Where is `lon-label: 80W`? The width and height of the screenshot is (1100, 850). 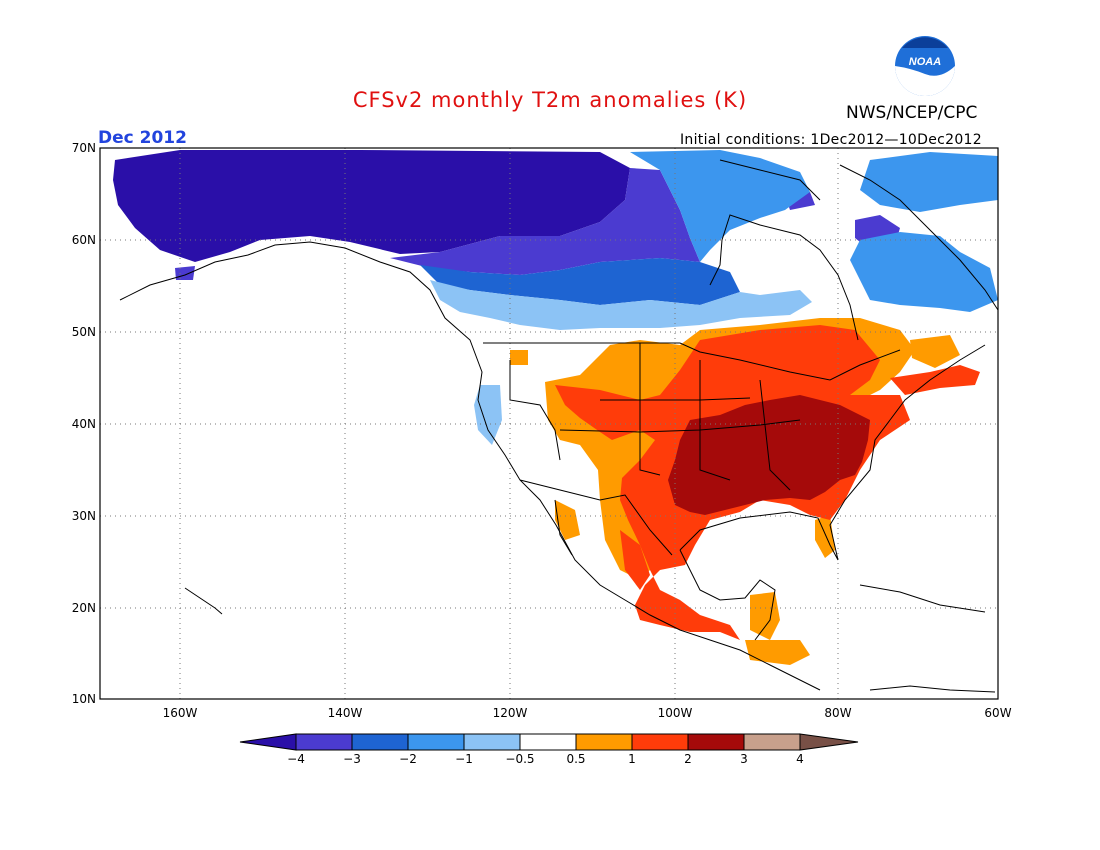 lon-label: 80W is located at coordinates (838, 713).